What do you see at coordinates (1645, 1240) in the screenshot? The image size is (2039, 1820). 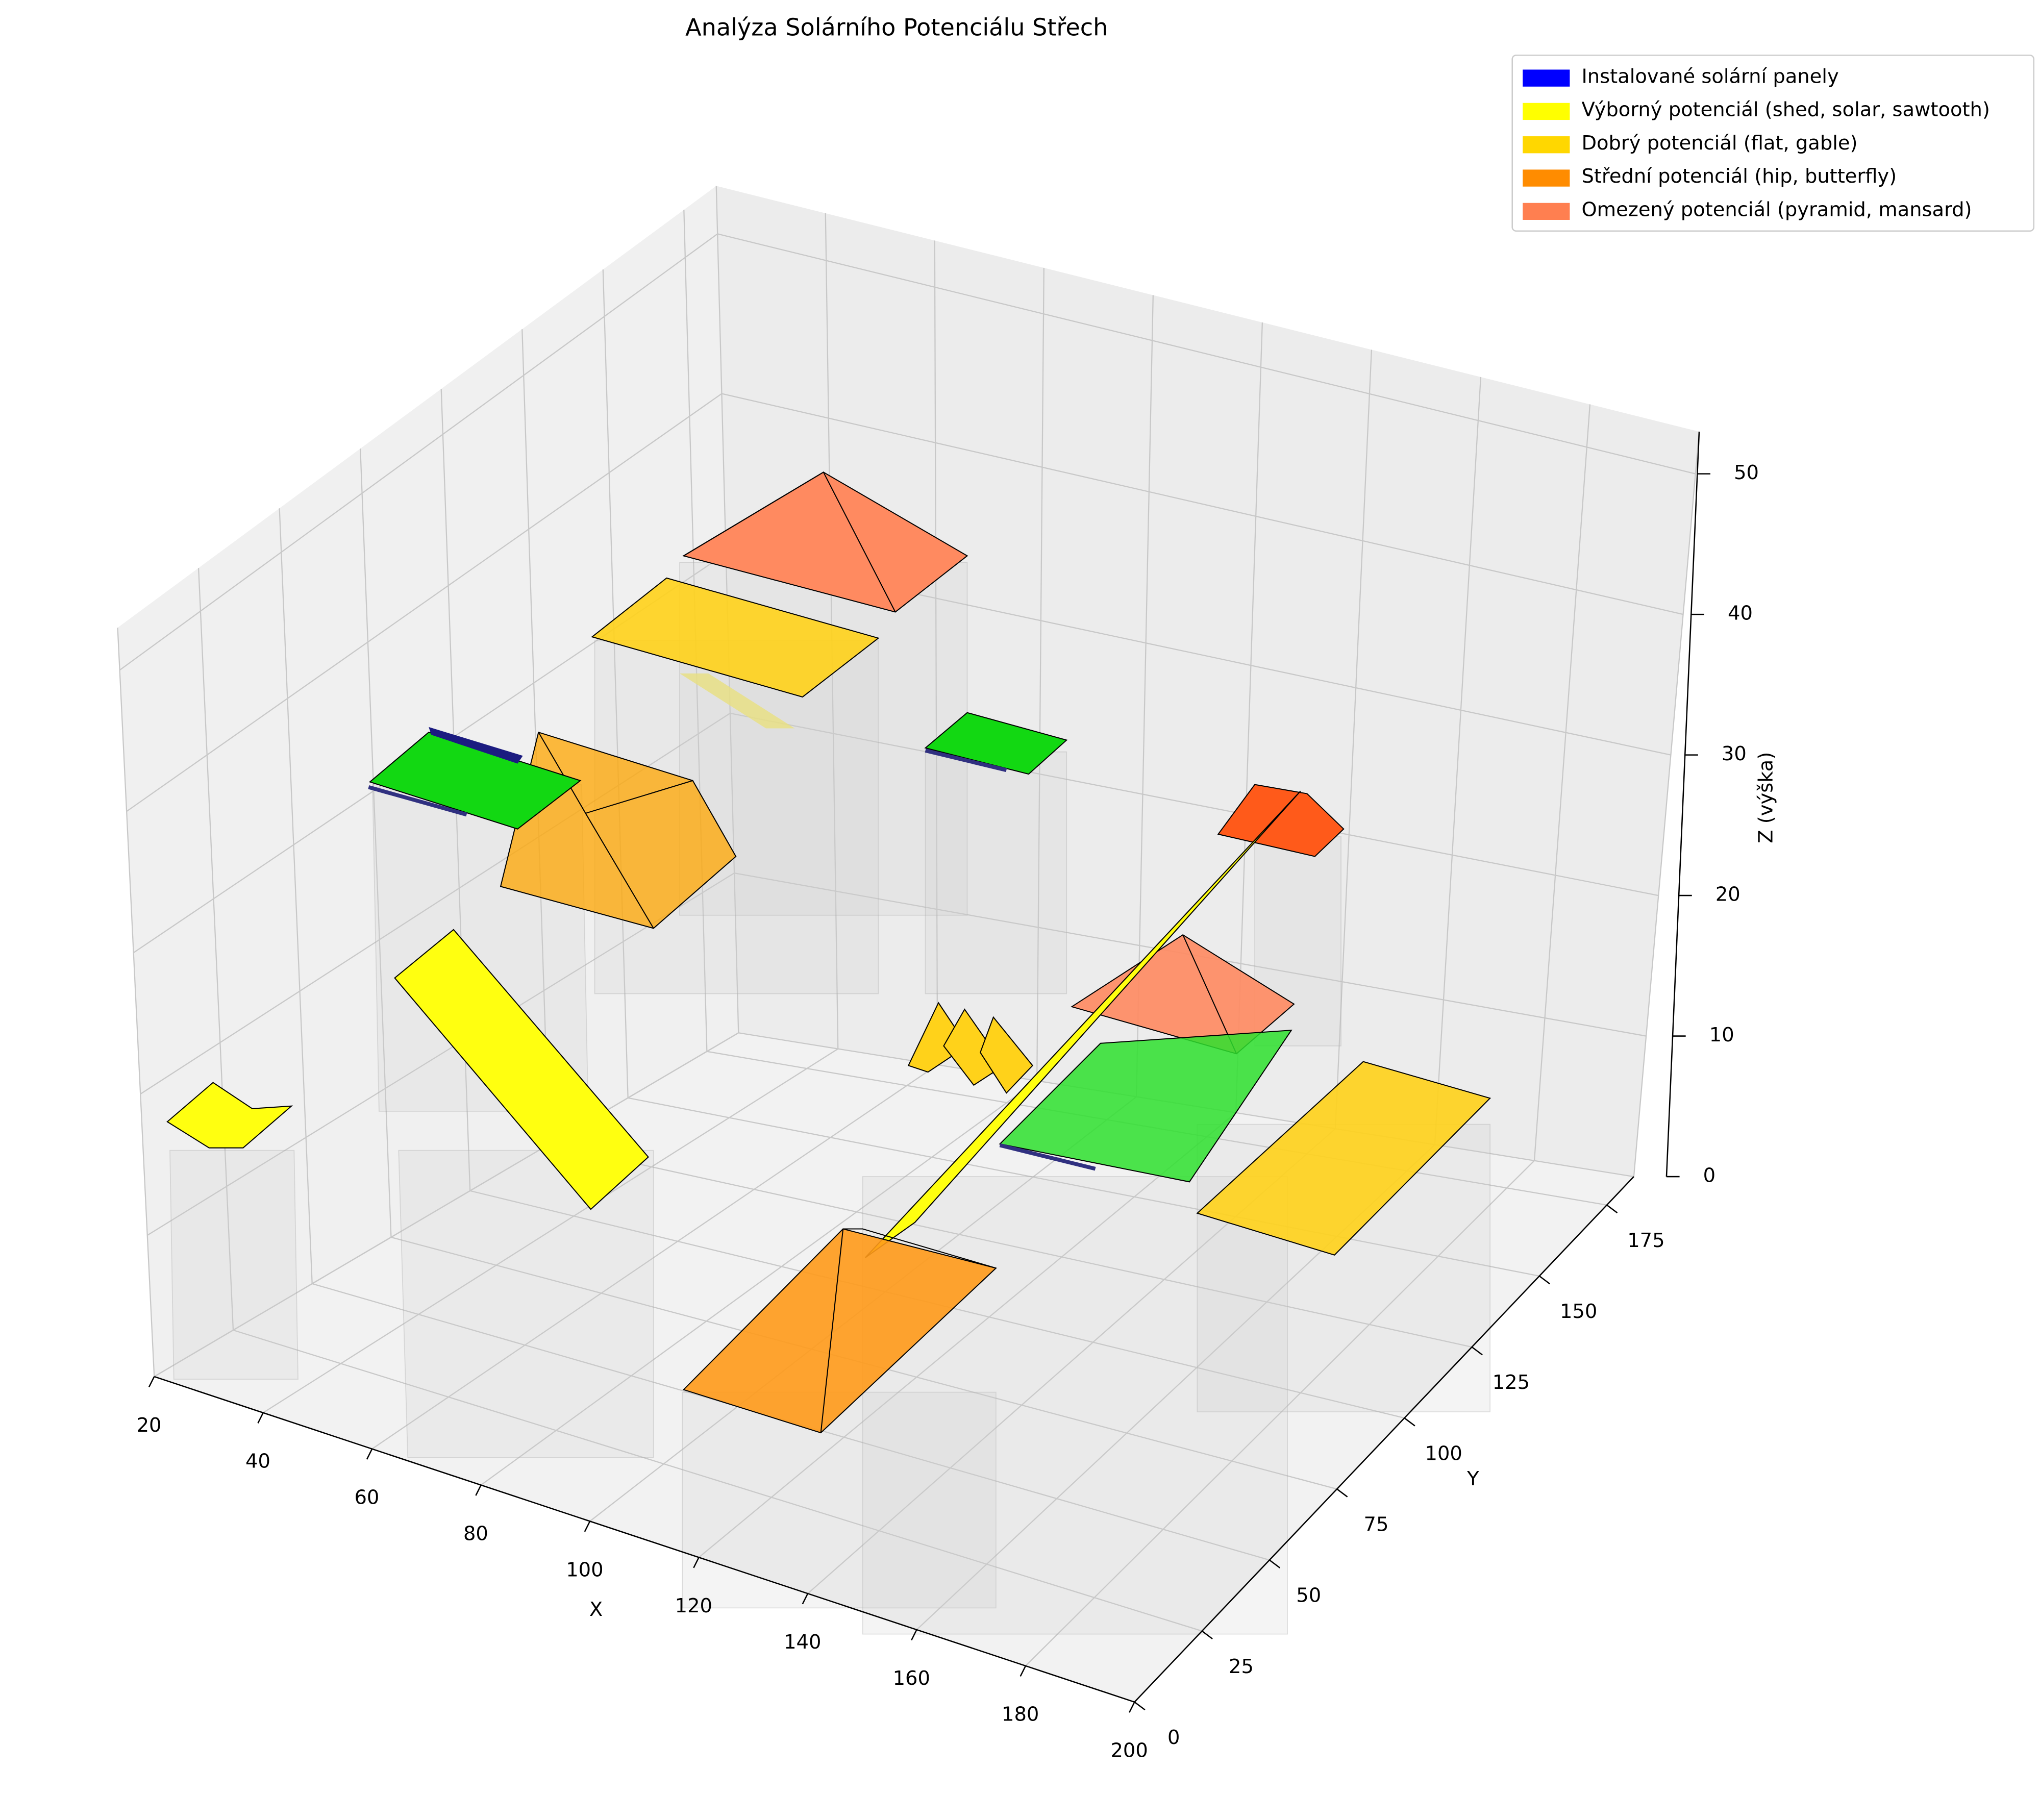 I see `y-tick-label: 175` at bounding box center [1645, 1240].